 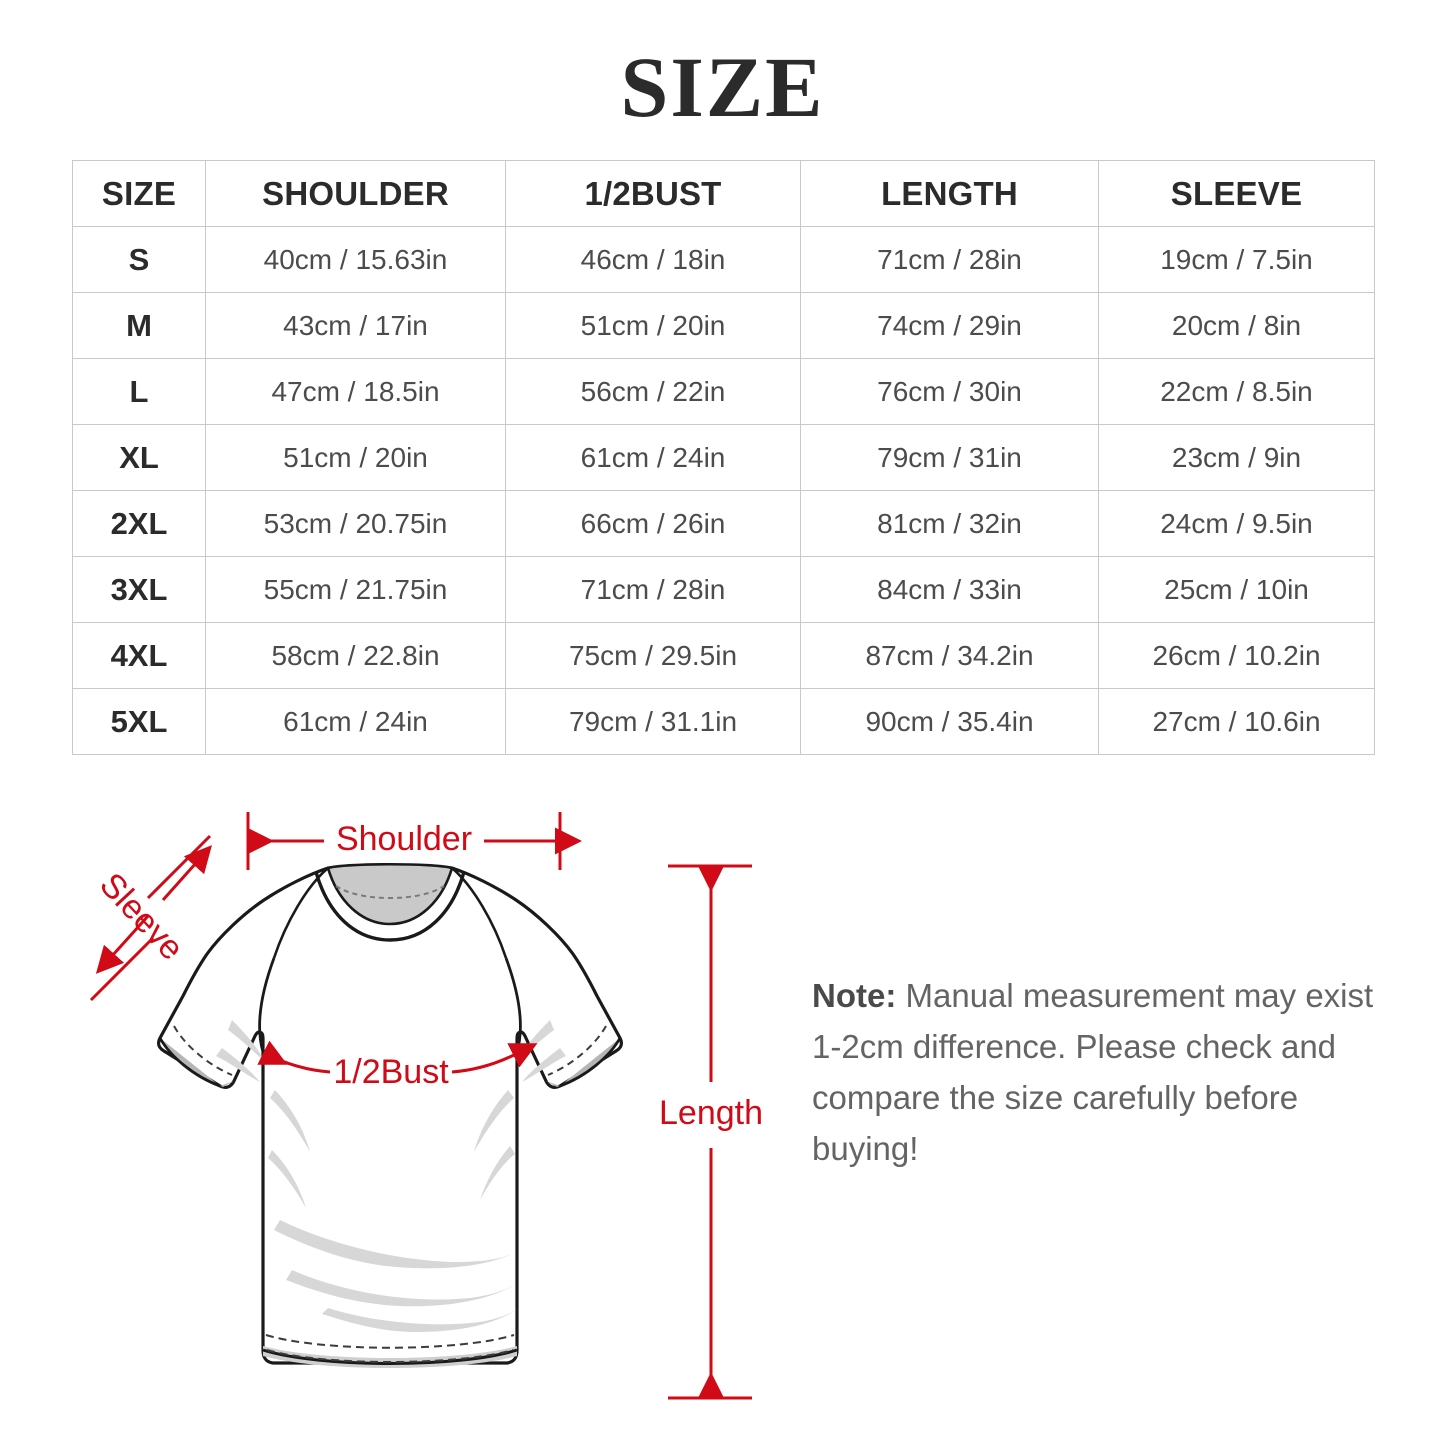 What do you see at coordinates (949, 655) in the screenshot?
I see `cell-length: 87cm / 34.2in` at bounding box center [949, 655].